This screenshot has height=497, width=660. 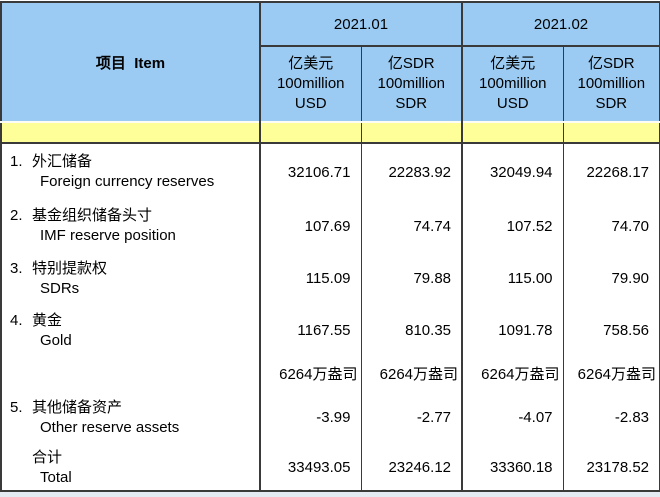 What do you see at coordinates (56, 477) in the screenshot?
I see `row-label-en: Total` at bounding box center [56, 477].